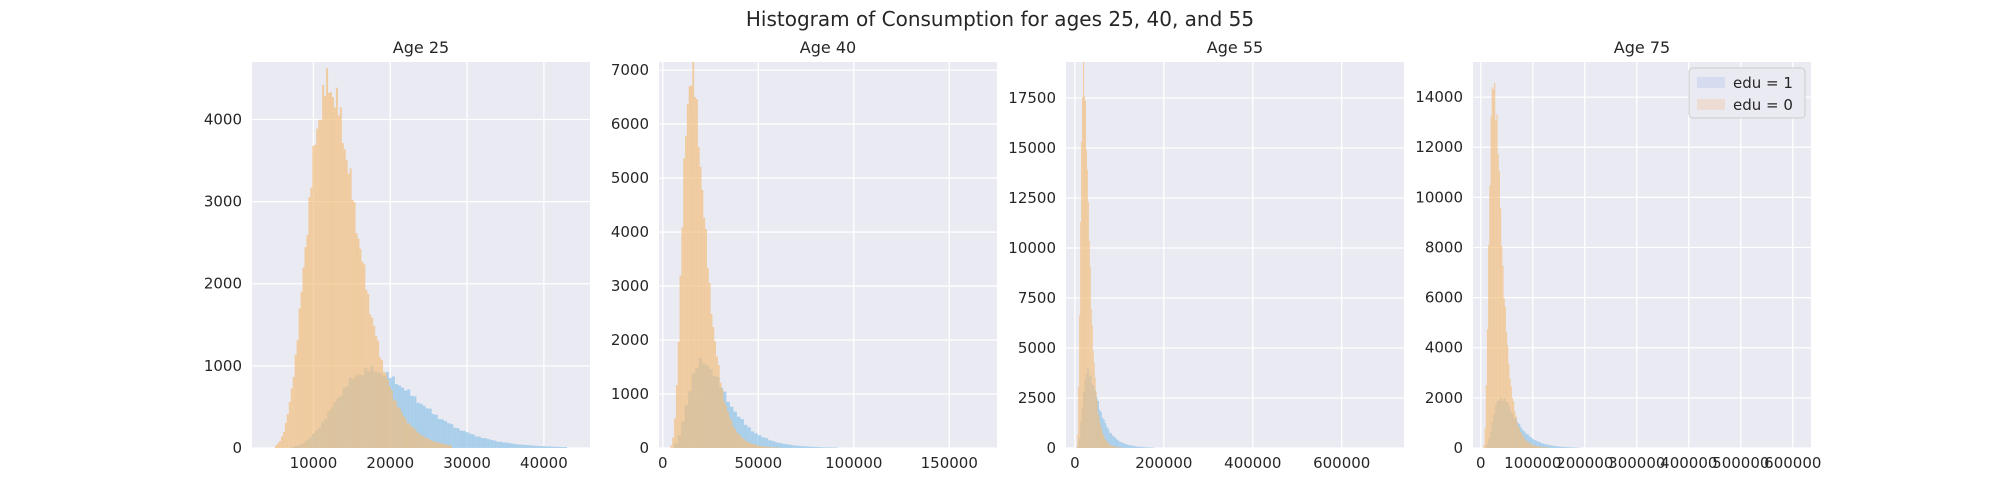 The height and width of the screenshot is (500, 2000). What do you see at coordinates (1439, 147) in the screenshot?
I see `y-tick-label: 12000` at bounding box center [1439, 147].